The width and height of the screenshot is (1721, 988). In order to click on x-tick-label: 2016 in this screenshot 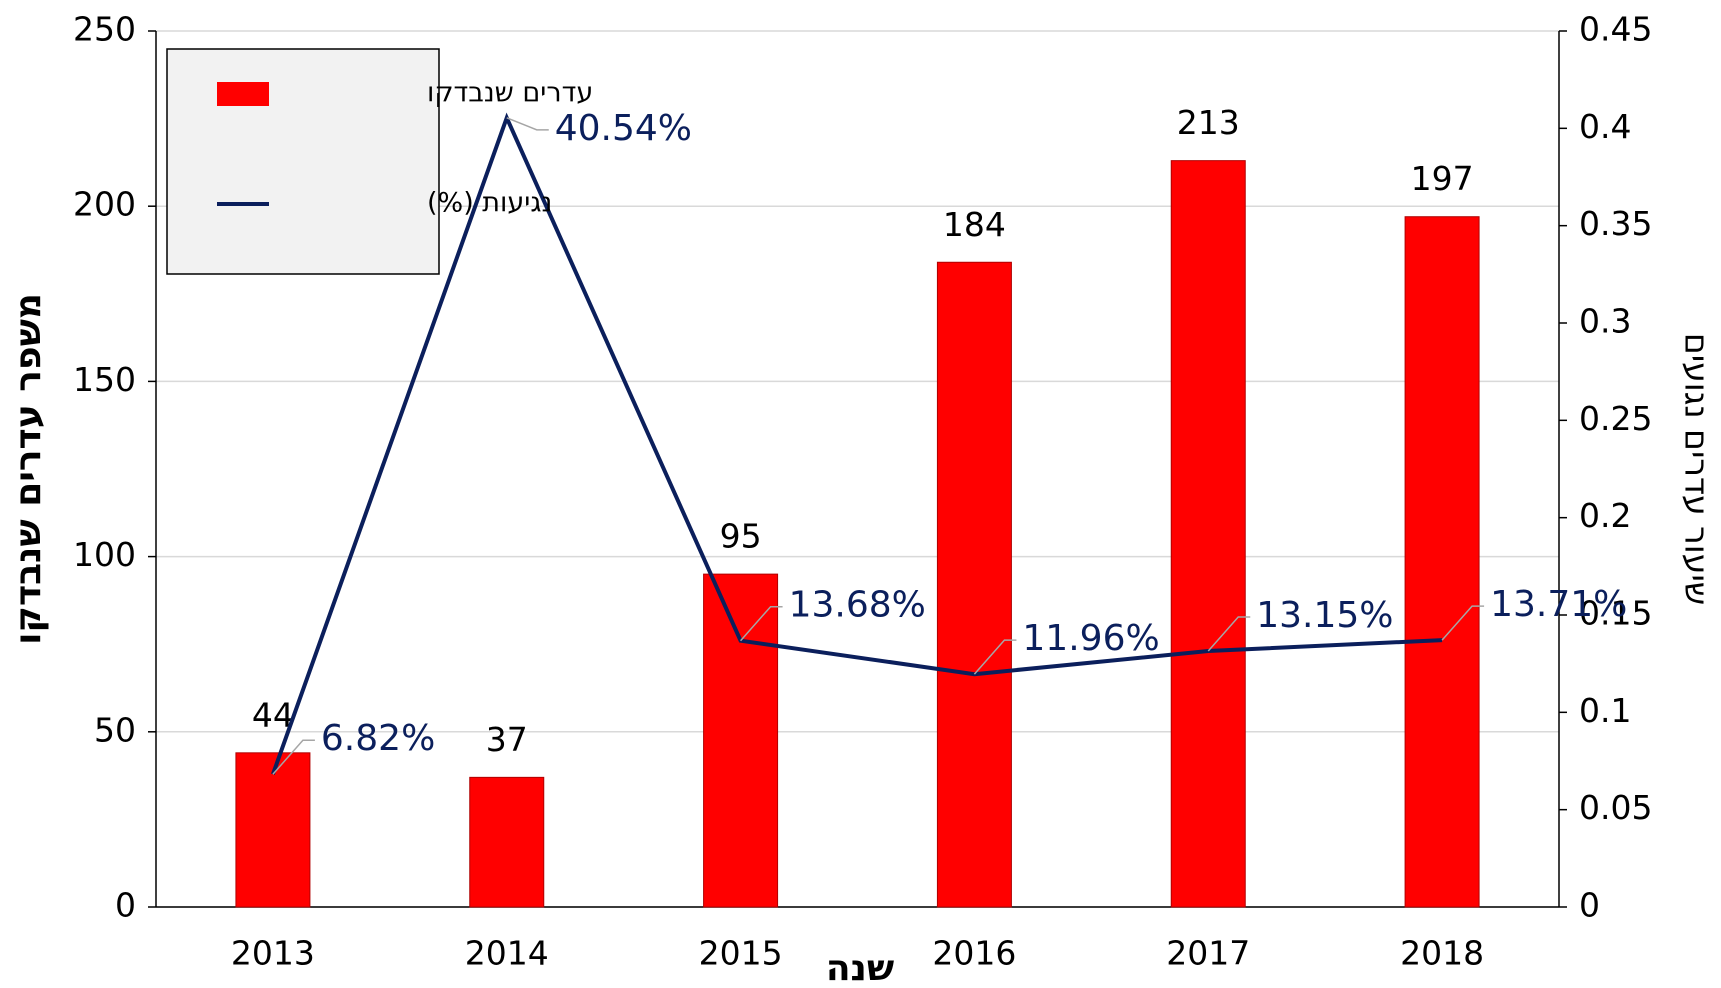, I will do `click(974, 953)`.